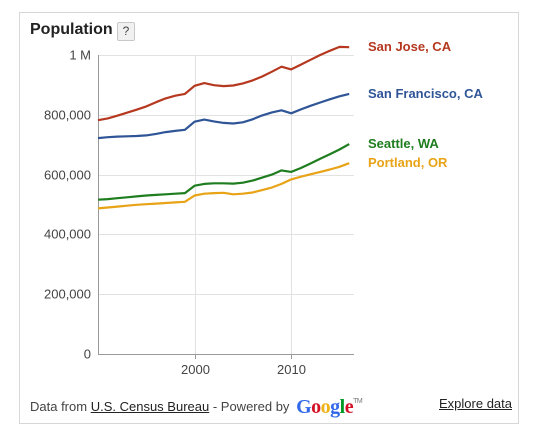 The height and width of the screenshot is (432, 536). What do you see at coordinates (126, 31) in the screenshot?
I see `help-button: ?` at bounding box center [126, 31].